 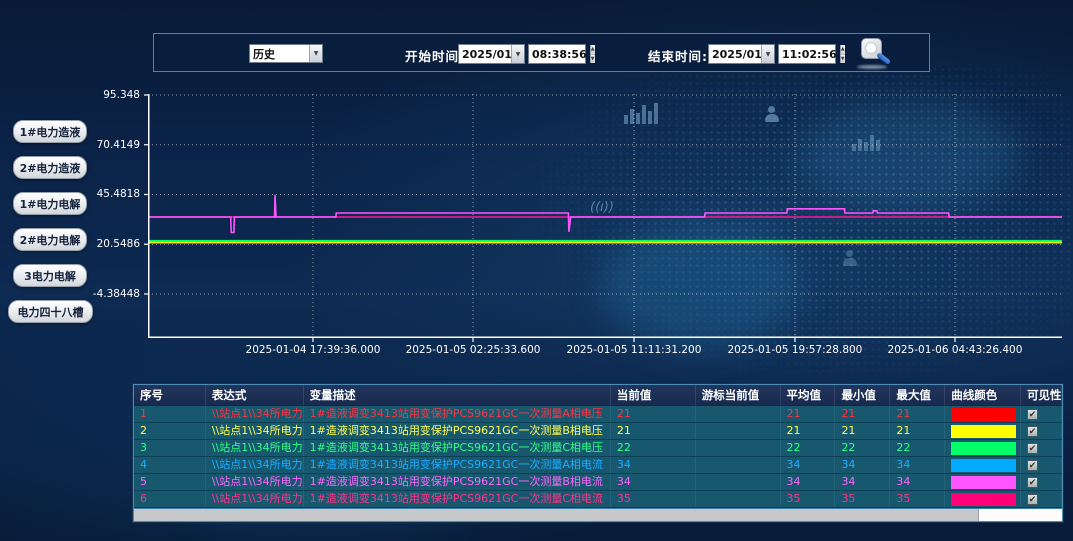 I want to click on end-time-value: 11:02:56, so click(x=809, y=54).